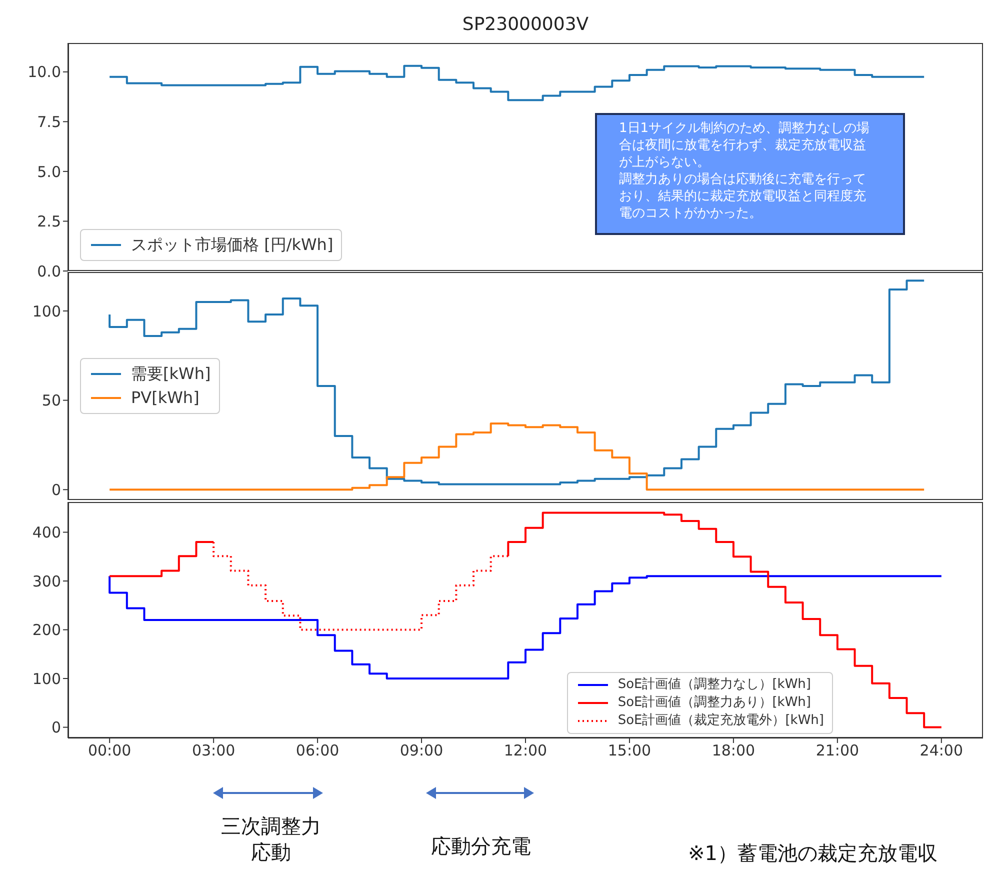 Image resolution: width=988 pixels, height=876 pixels. I want to click on x-tick-label: 21:00, so click(838, 751).